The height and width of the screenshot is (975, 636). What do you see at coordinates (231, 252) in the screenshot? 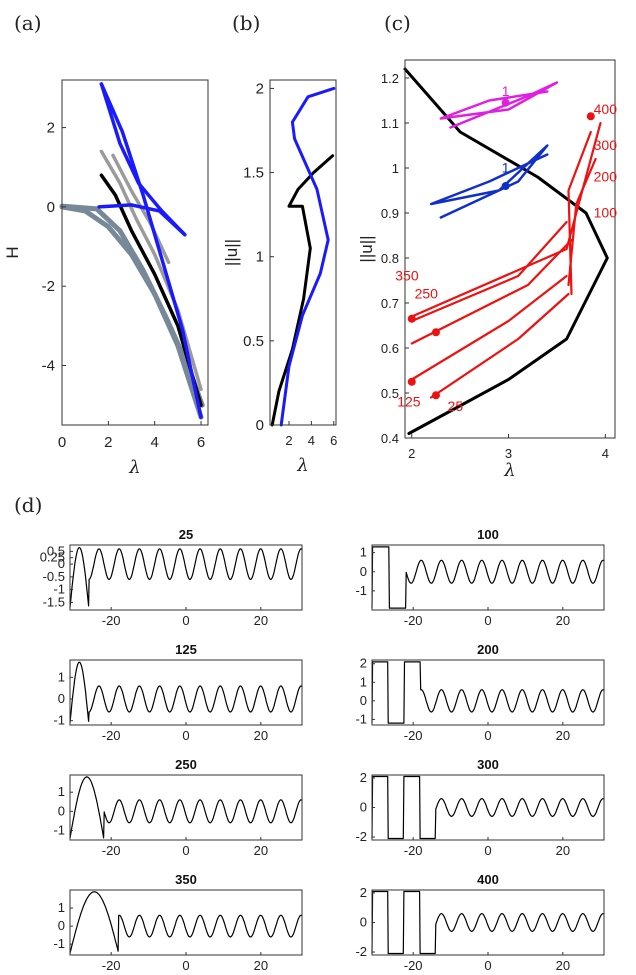
I see `ylabel-b: ||u||` at bounding box center [231, 252].